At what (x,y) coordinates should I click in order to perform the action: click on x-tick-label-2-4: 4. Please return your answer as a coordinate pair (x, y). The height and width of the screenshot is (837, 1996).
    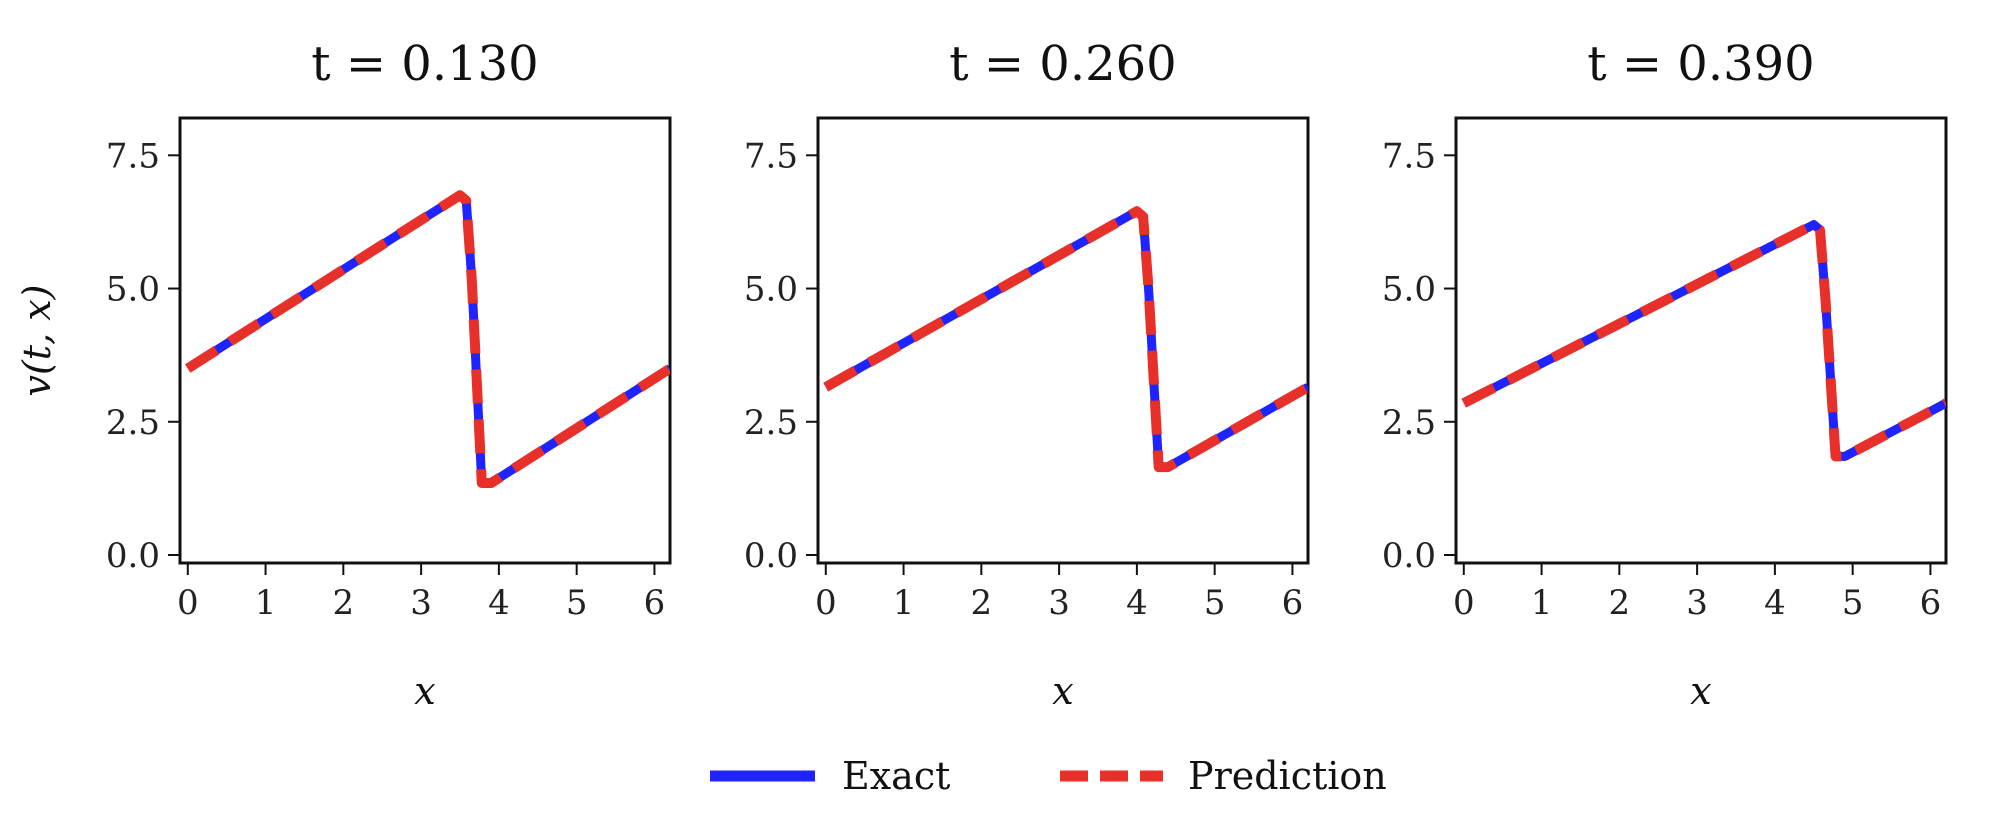
    Looking at the image, I should click on (1137, 603).